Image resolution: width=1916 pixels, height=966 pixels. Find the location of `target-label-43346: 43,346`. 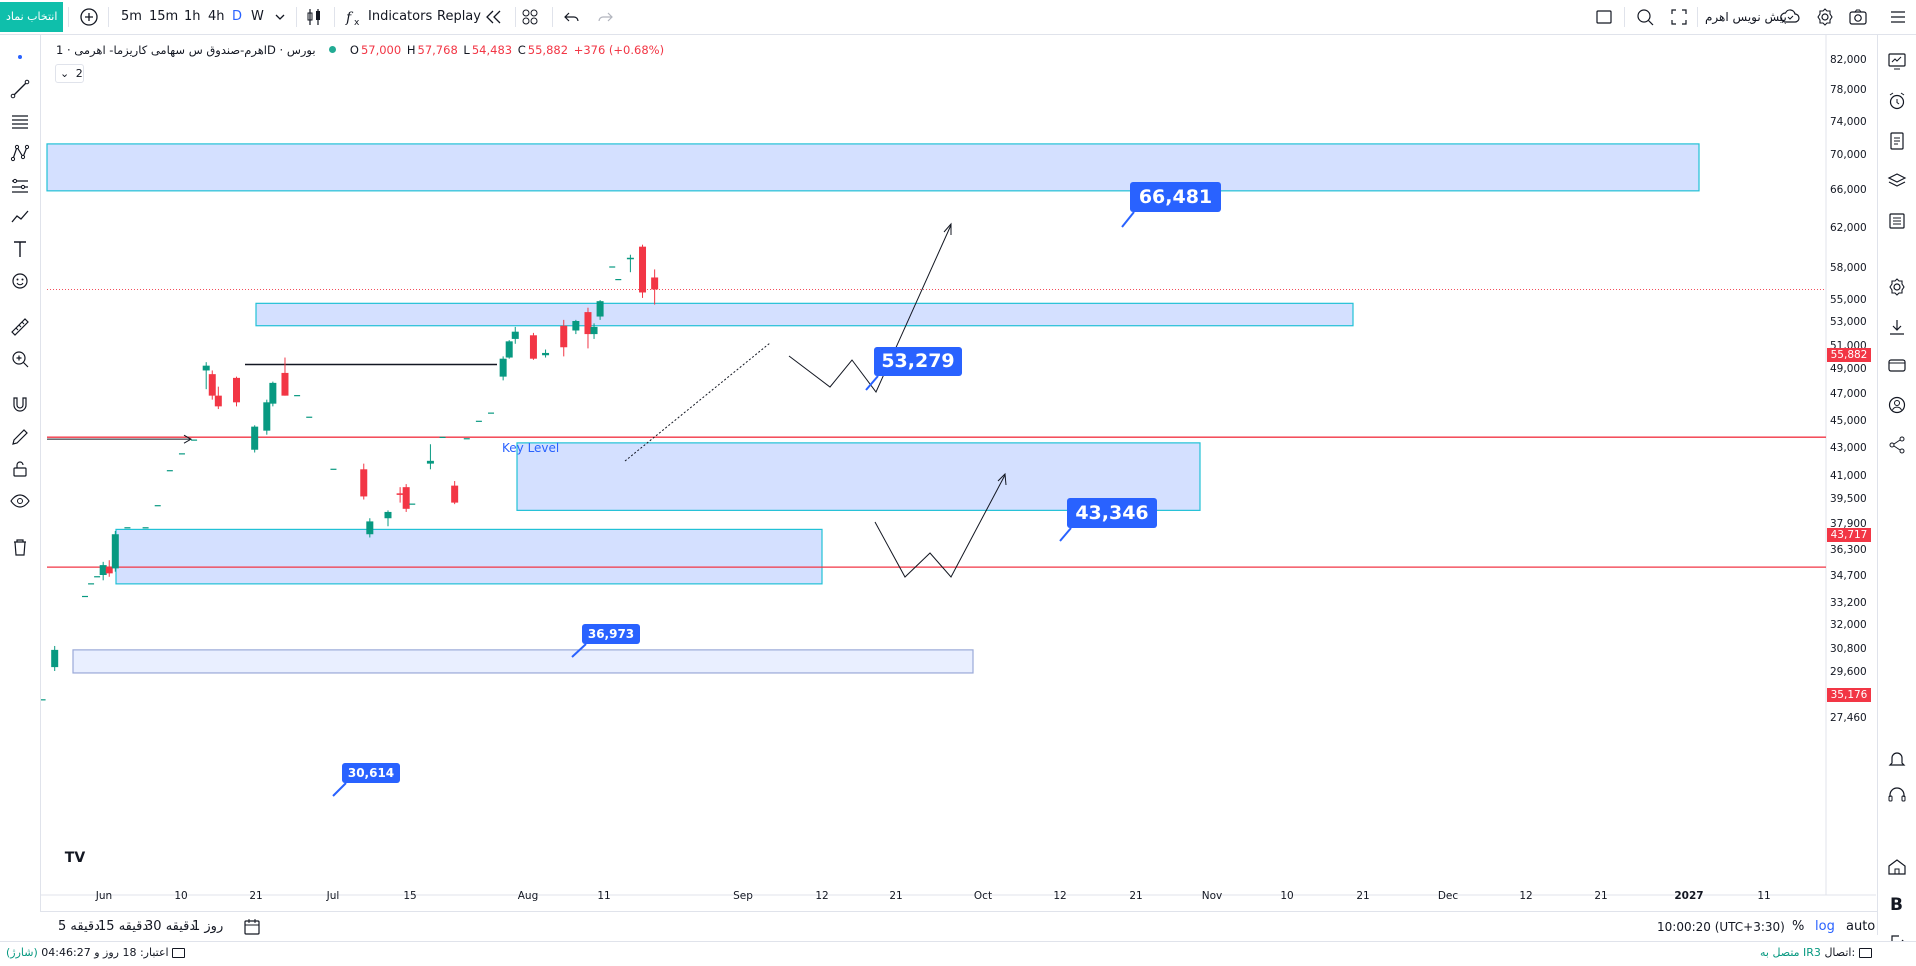

target-label-43346: 43,346 is located at coordinates (1112, 513).